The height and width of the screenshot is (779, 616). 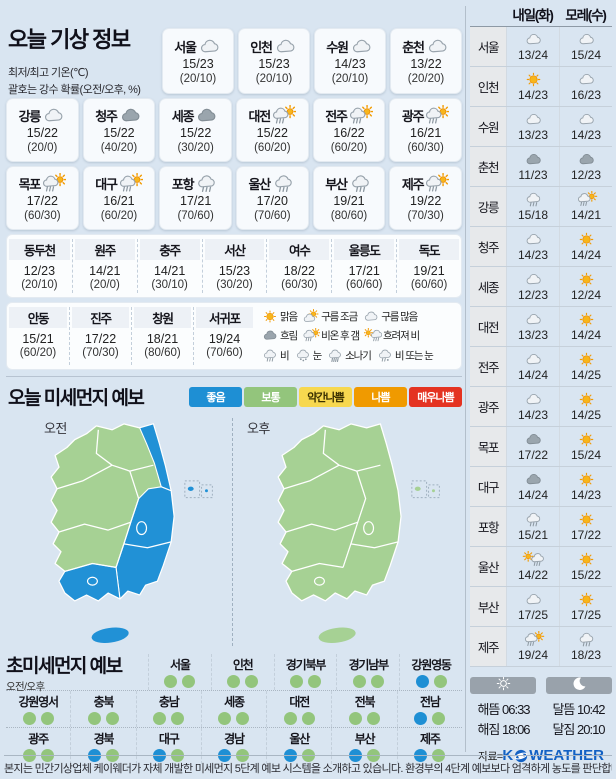 I want to click on city-name: 강릉, so click(x=488, y=206).